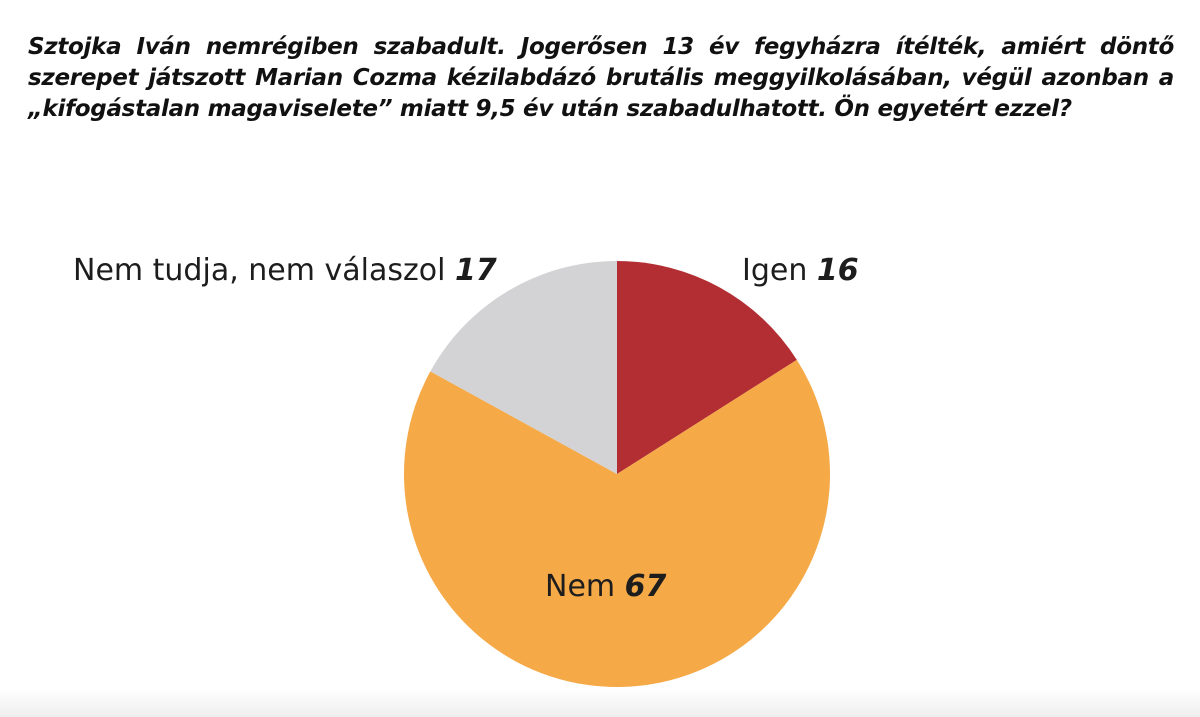 This screenshot has width=1200, height=717. Describe the element at coordinates (264, 270) in the screenshot. I see `slice-label-text: Nem tudja, nem válaszol` at that location.